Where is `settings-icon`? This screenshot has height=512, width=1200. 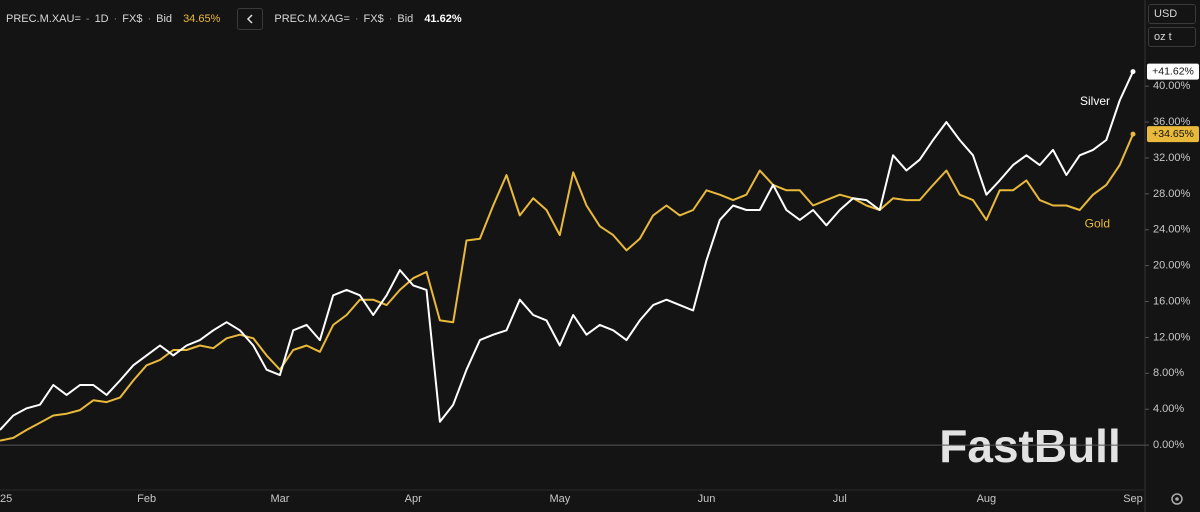 settings-icon is located at coordinates (1177, 499).